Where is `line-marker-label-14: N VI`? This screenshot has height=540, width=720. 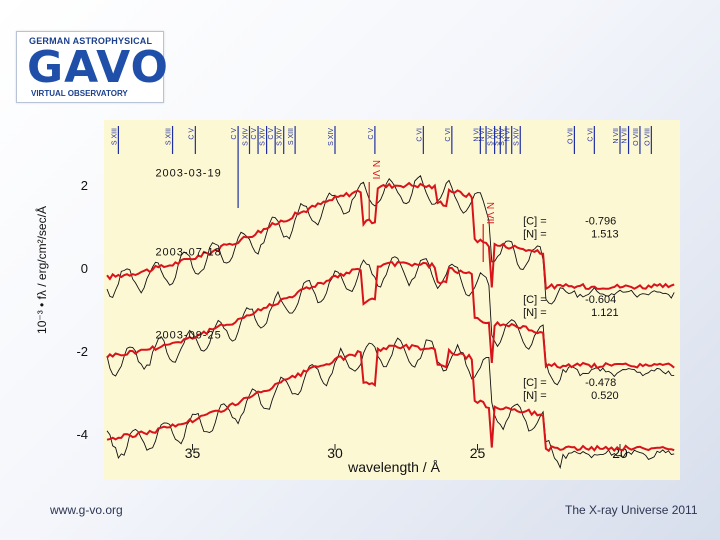 line-marker-label-14: N VI is located at coordinates (476, 135).